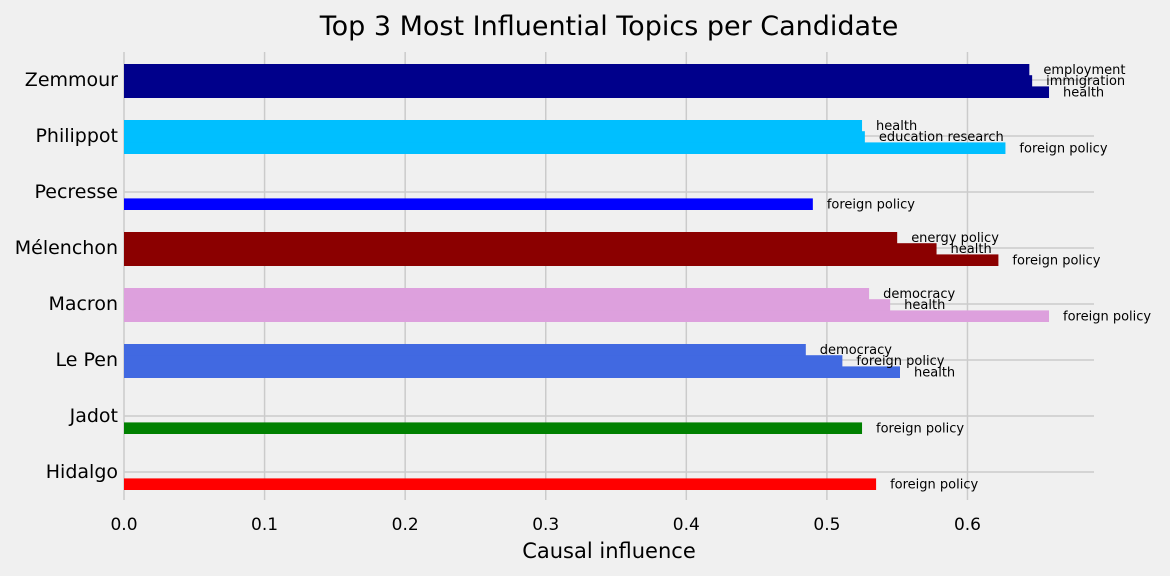 The height and width of the screenshot is (576, 1170). I want to click on x-tick-label: 0.4, so click(686, 525).